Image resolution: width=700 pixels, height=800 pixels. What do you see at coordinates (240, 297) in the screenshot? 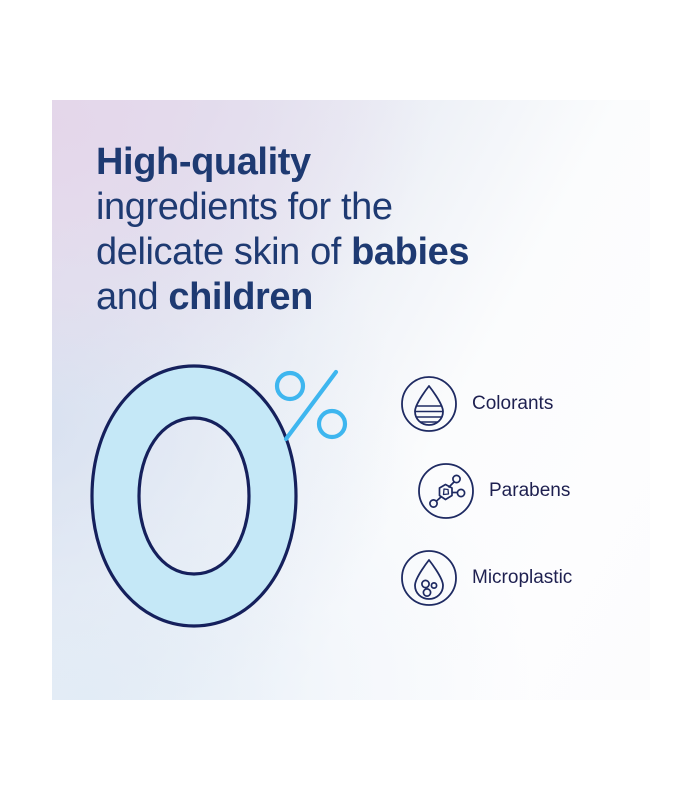
I see `headline-line-4-bold: children` at bounding box center [240, 297].